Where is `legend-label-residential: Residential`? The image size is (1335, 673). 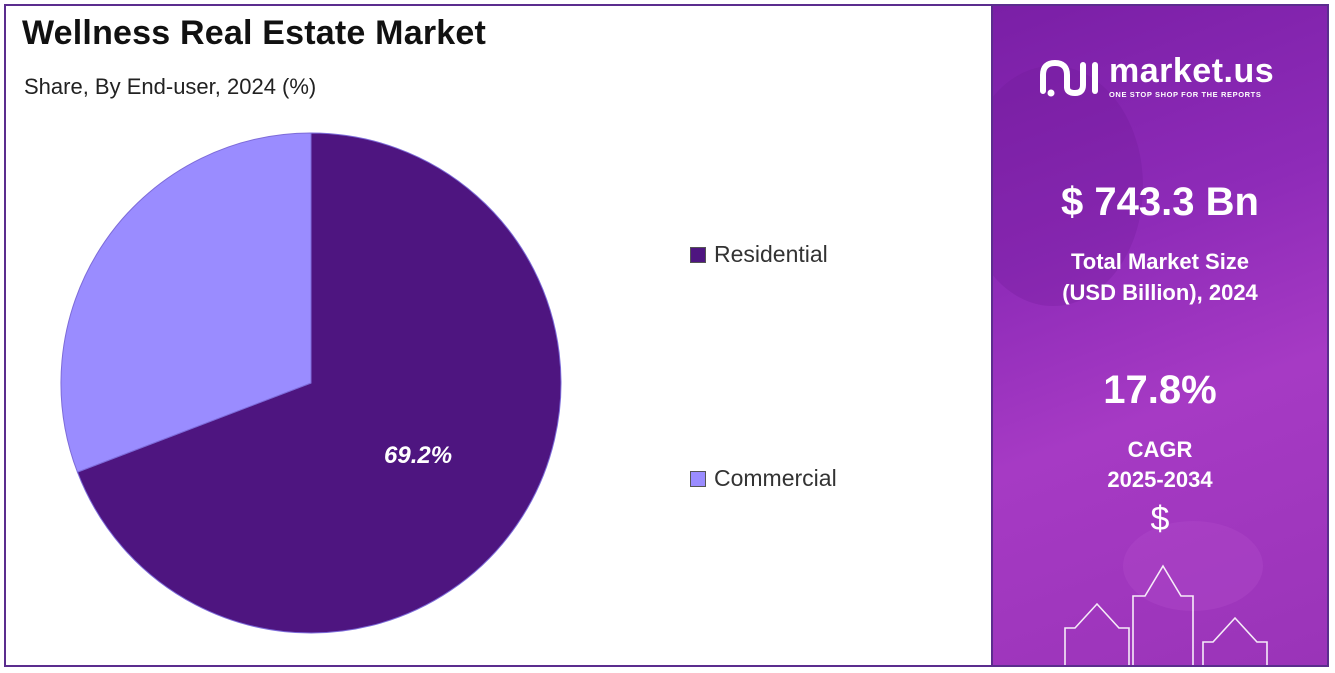
legend-label-residential: Residential is located at coordinates (771, 254).